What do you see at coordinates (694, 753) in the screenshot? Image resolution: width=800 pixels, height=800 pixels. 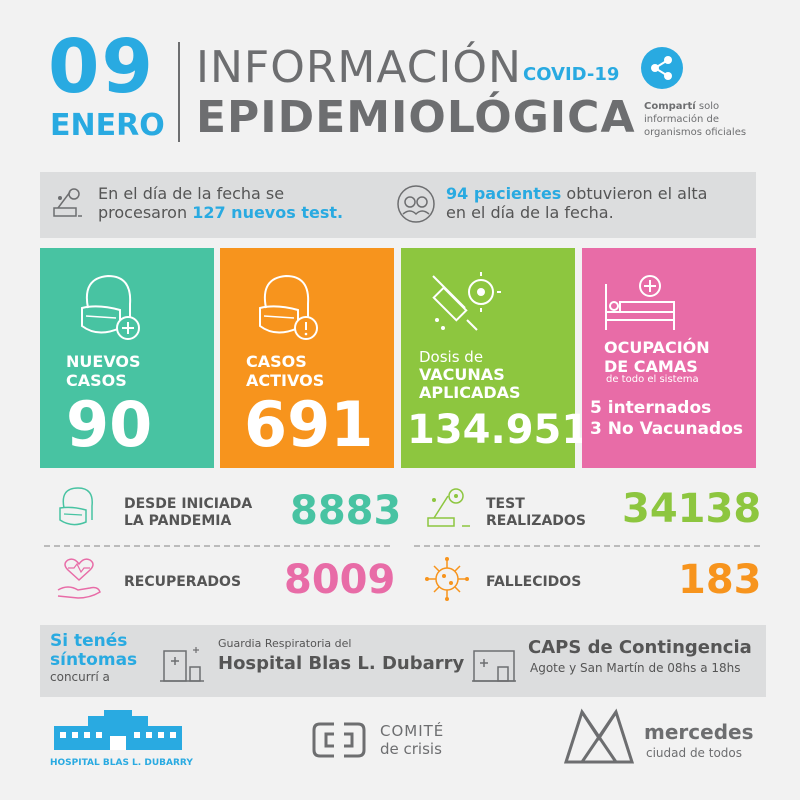 I see `mercedes-text2: ciudad de todos` at bounding box center [694, 753].